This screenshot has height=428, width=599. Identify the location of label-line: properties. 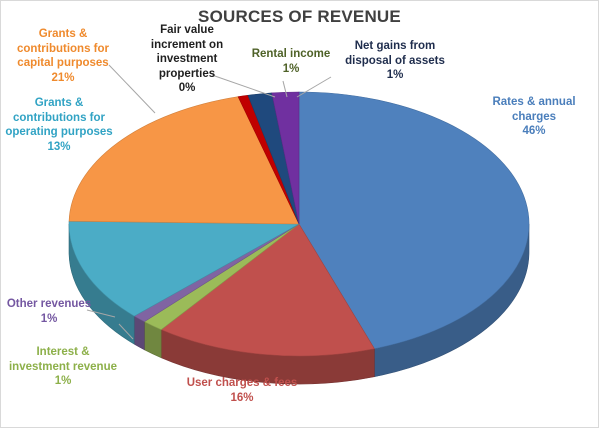
(187, 73).